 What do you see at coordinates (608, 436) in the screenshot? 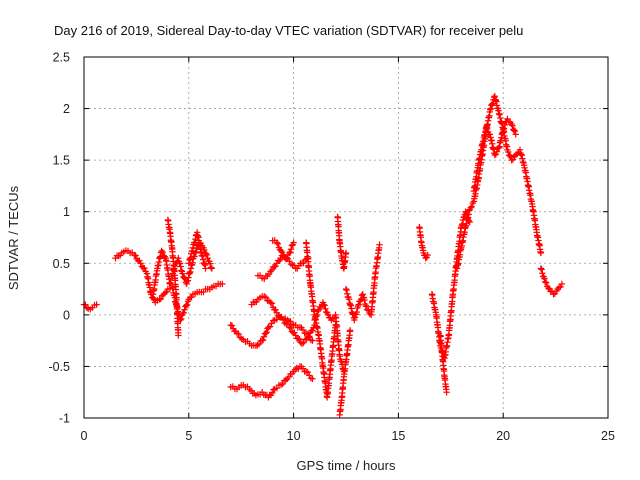
I see `x-tick-label: 25` at bounding box center [608, 436].